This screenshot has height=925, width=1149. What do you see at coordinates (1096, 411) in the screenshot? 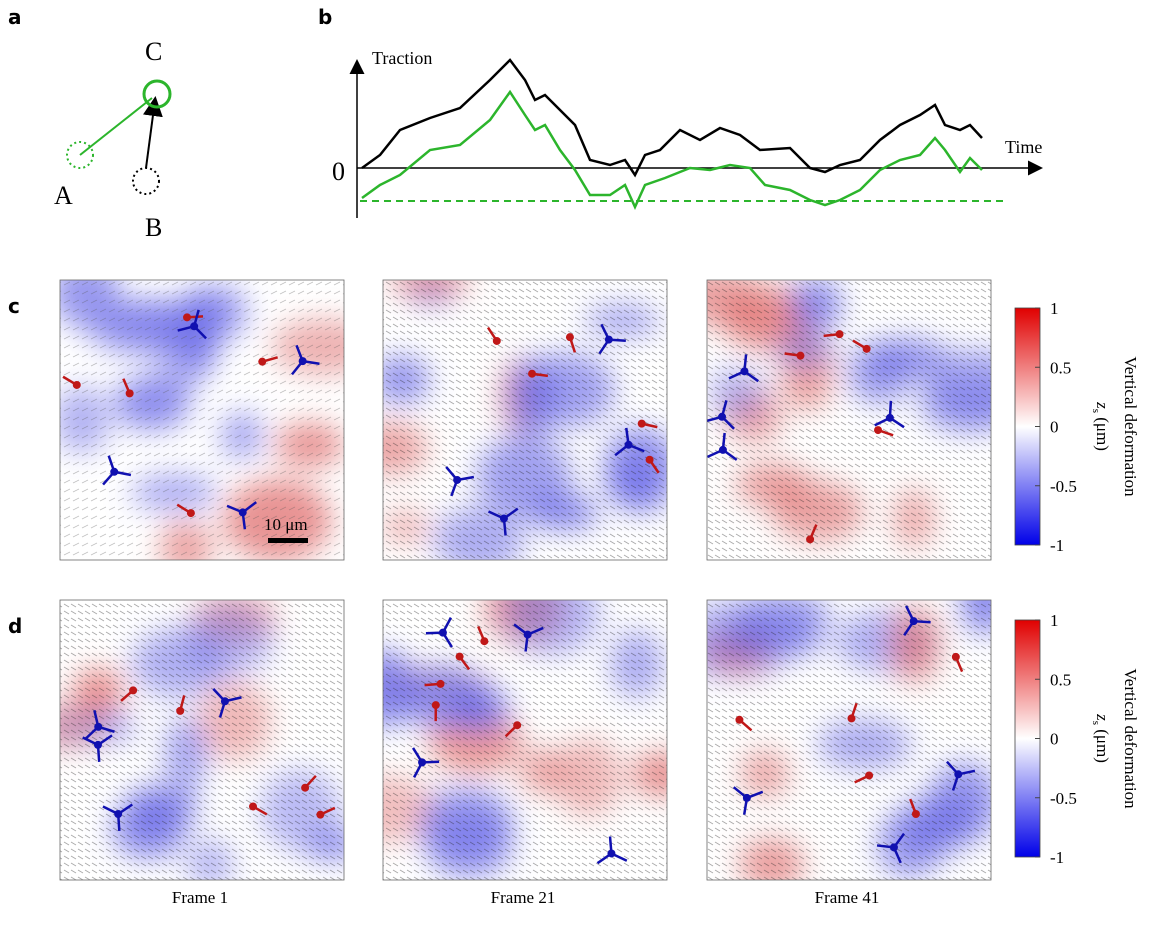
I see `unit-subscript: s` at bounding box center [1096, 411].